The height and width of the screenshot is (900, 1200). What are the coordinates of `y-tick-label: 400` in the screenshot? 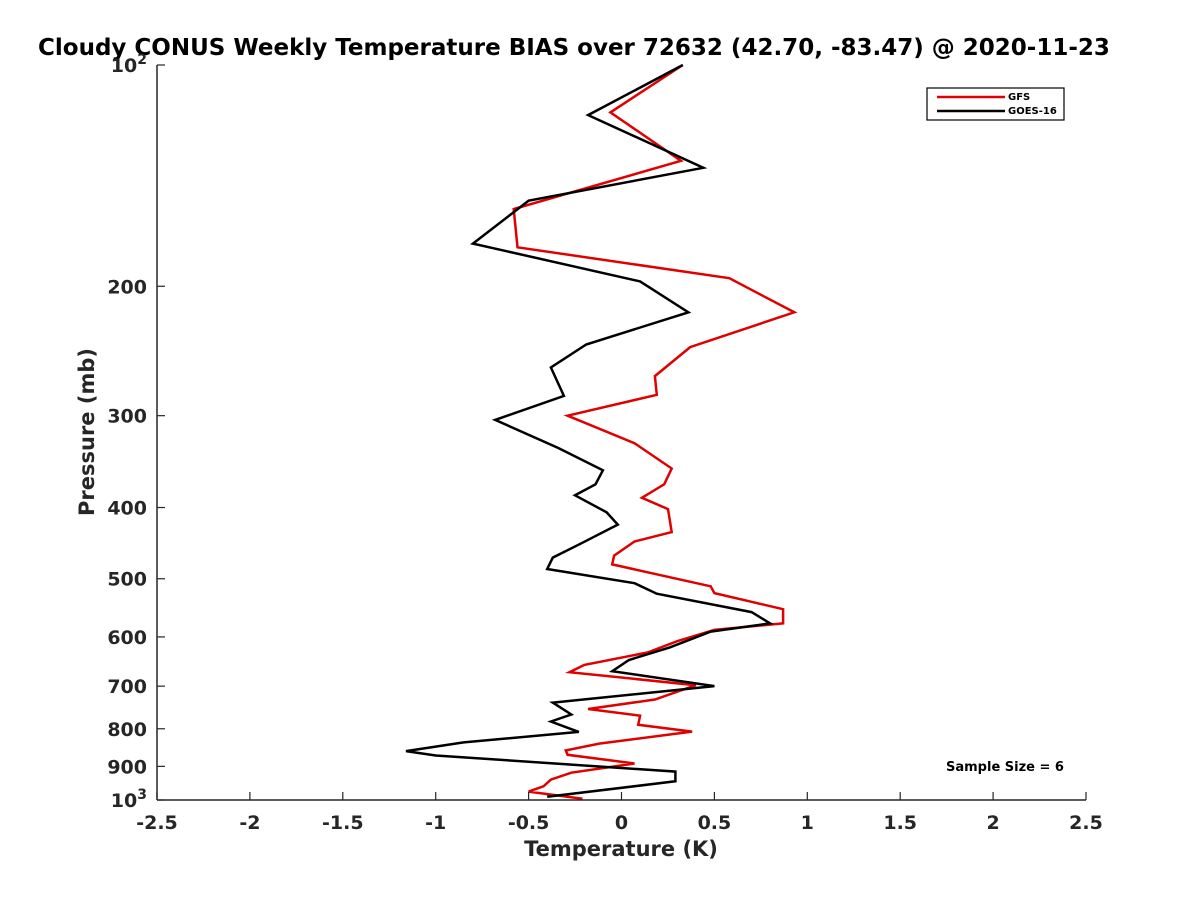 It's located at (127, 509).